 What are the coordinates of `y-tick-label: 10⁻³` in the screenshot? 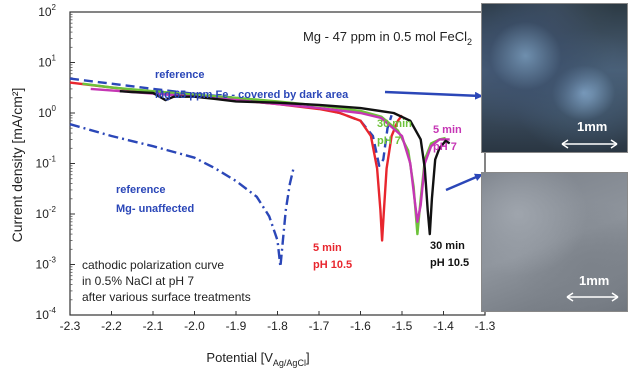 It's located at (46, 264).